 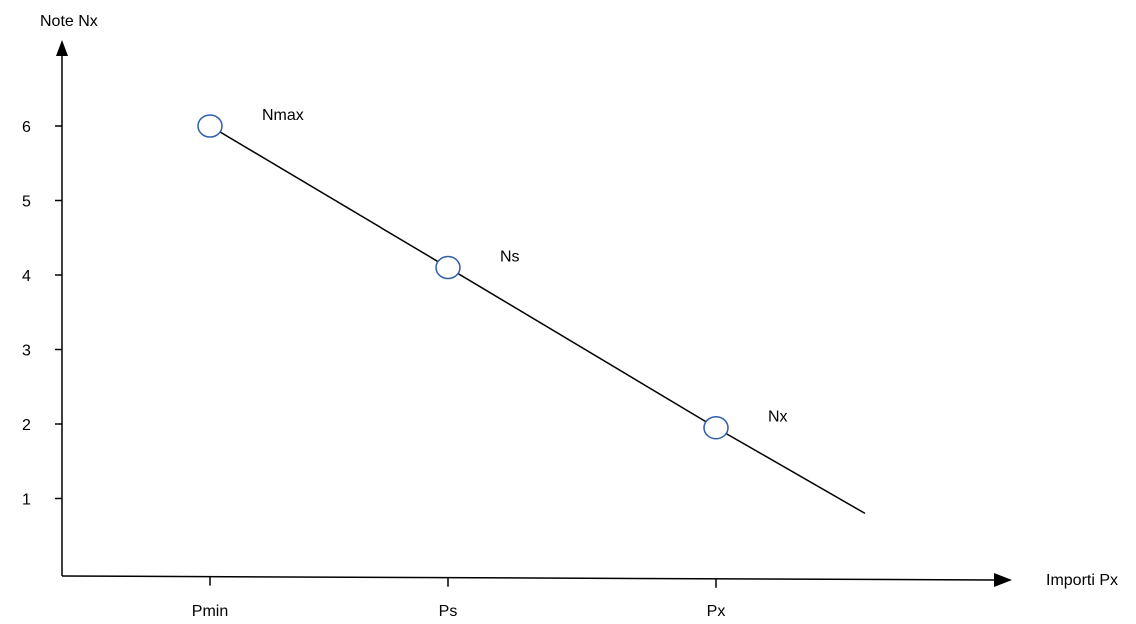 What do you see at coordinates (26, 351) in the screenshot?
I see `y-tick-label: 3` at bounding box center [26, 351].